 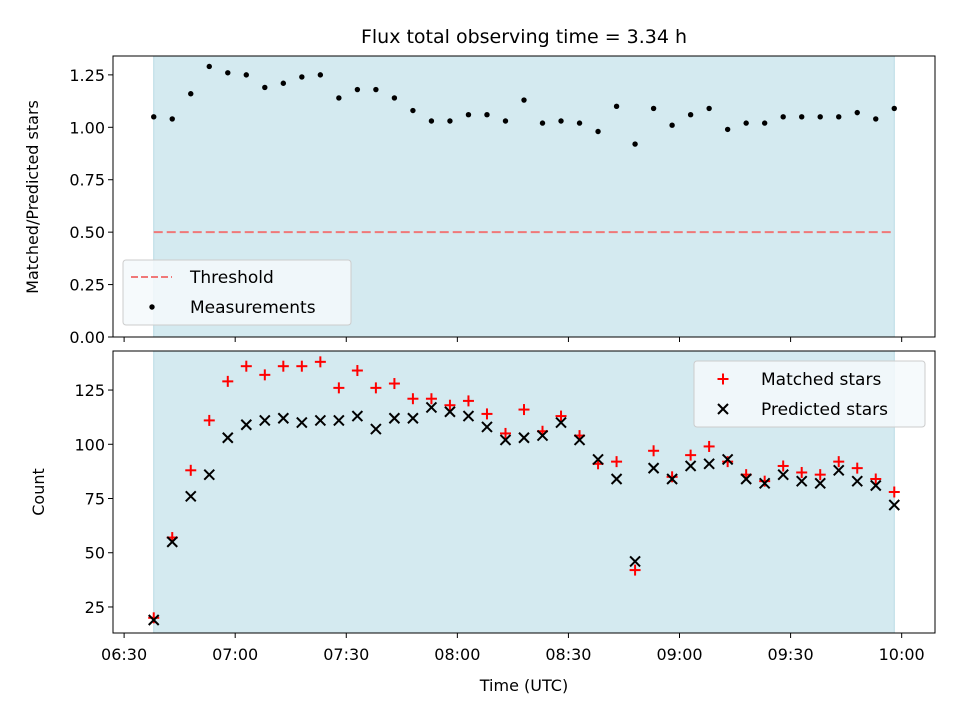 What do you see at coordinates (32, 197) in the screenshot?
I see `top-y-axis-label: Matched/Predicted stars` at bounding box center [32, 197].